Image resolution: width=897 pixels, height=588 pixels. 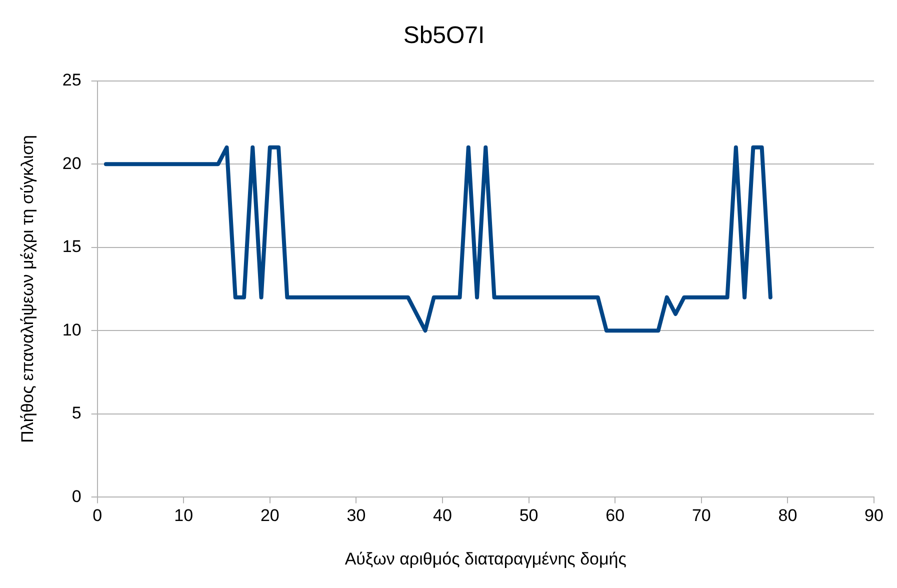 What do you see at coordinates (72, 246) in the screenshot?
I see `y-tick-label: 15` at bounding box center [72, 246].